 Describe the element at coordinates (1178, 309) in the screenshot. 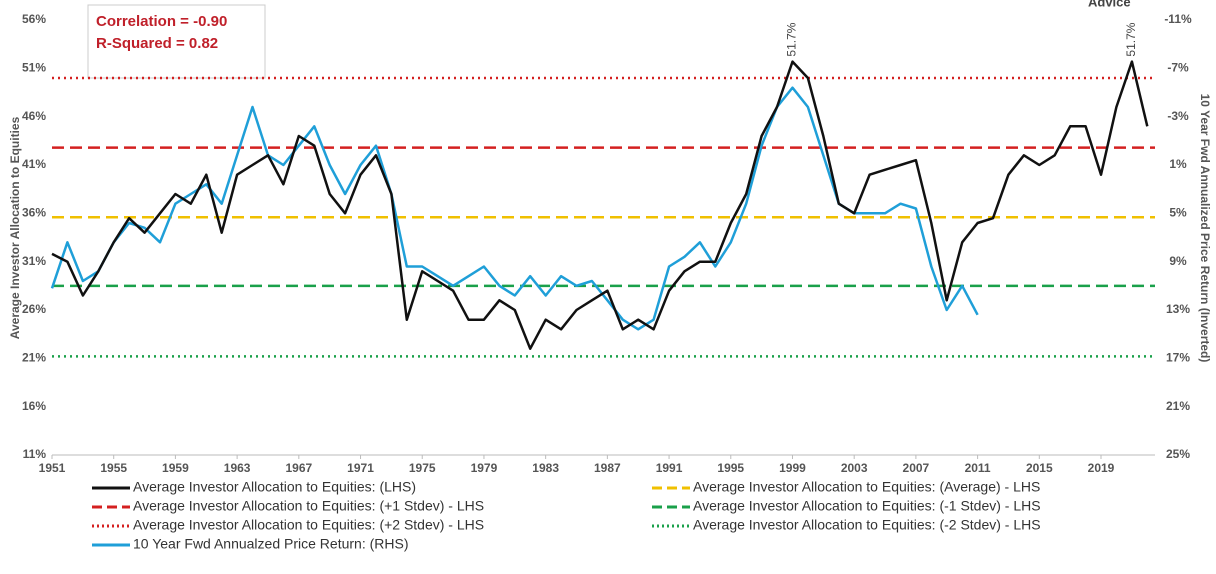

I see `y2-tick-label: 13%` at that location.